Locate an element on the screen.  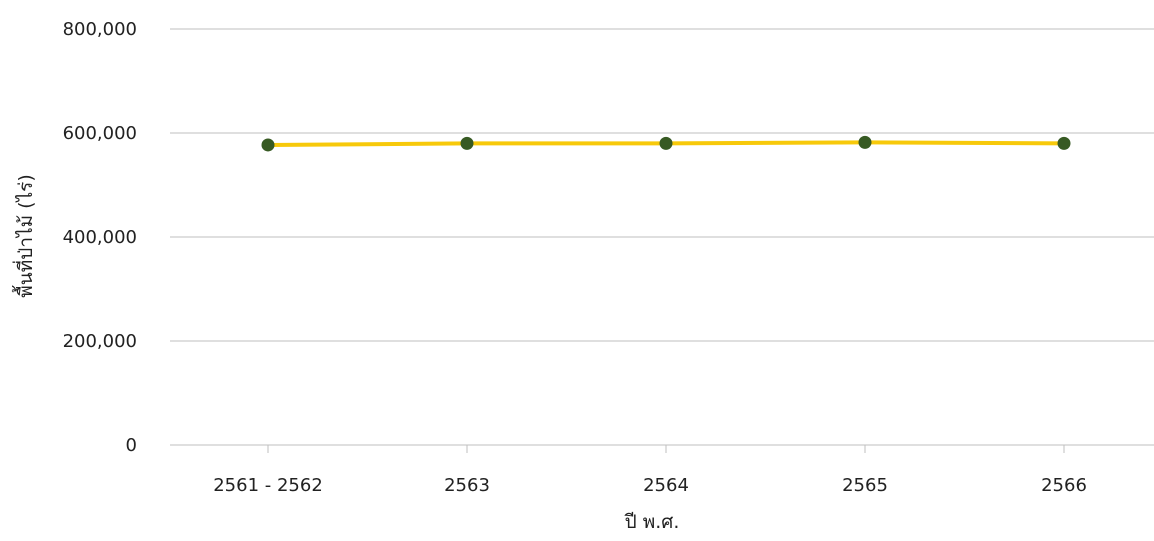
x-tick-label: 2565 is located at coordinates (865, 485).